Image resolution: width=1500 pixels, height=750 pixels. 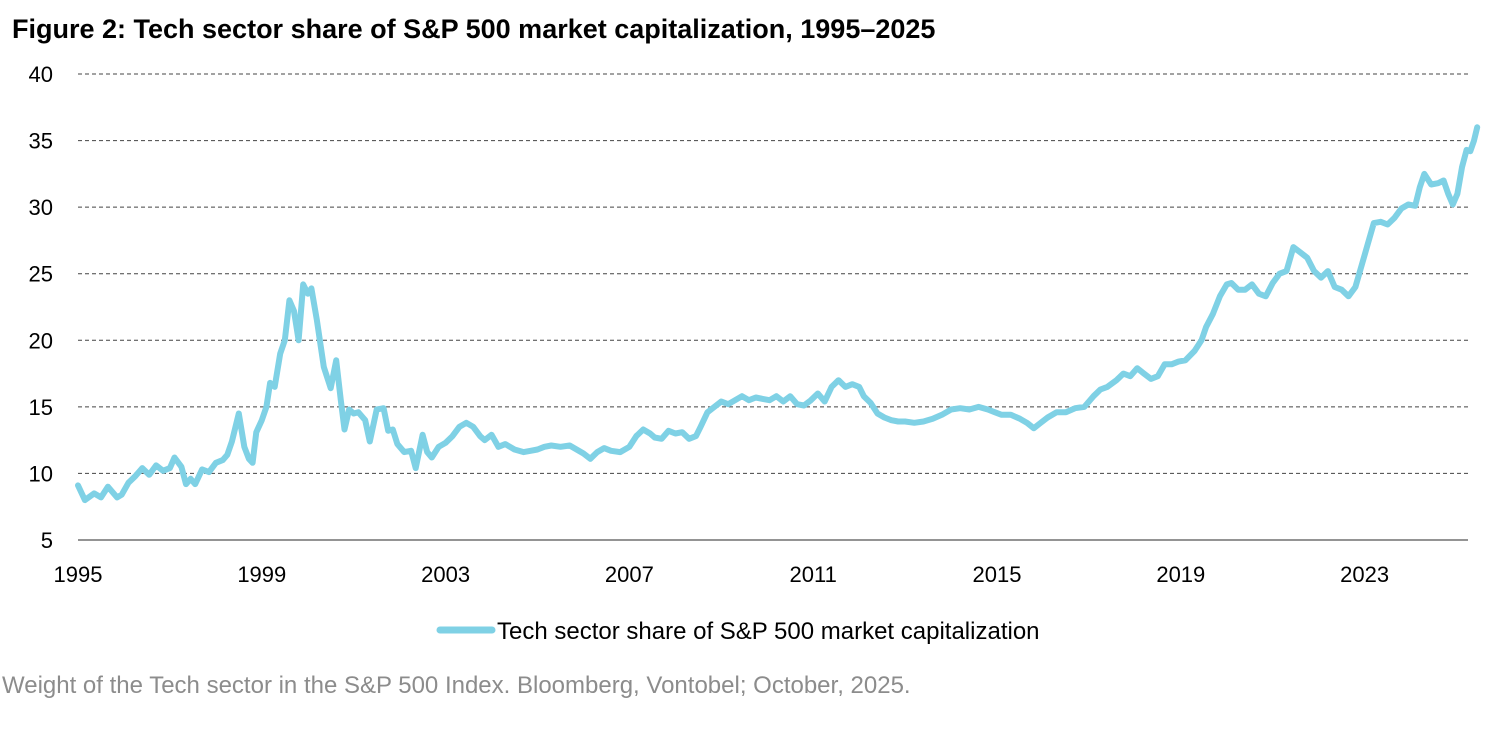 I want to click on y-tick-label: 5, so click(x=47, y=540).